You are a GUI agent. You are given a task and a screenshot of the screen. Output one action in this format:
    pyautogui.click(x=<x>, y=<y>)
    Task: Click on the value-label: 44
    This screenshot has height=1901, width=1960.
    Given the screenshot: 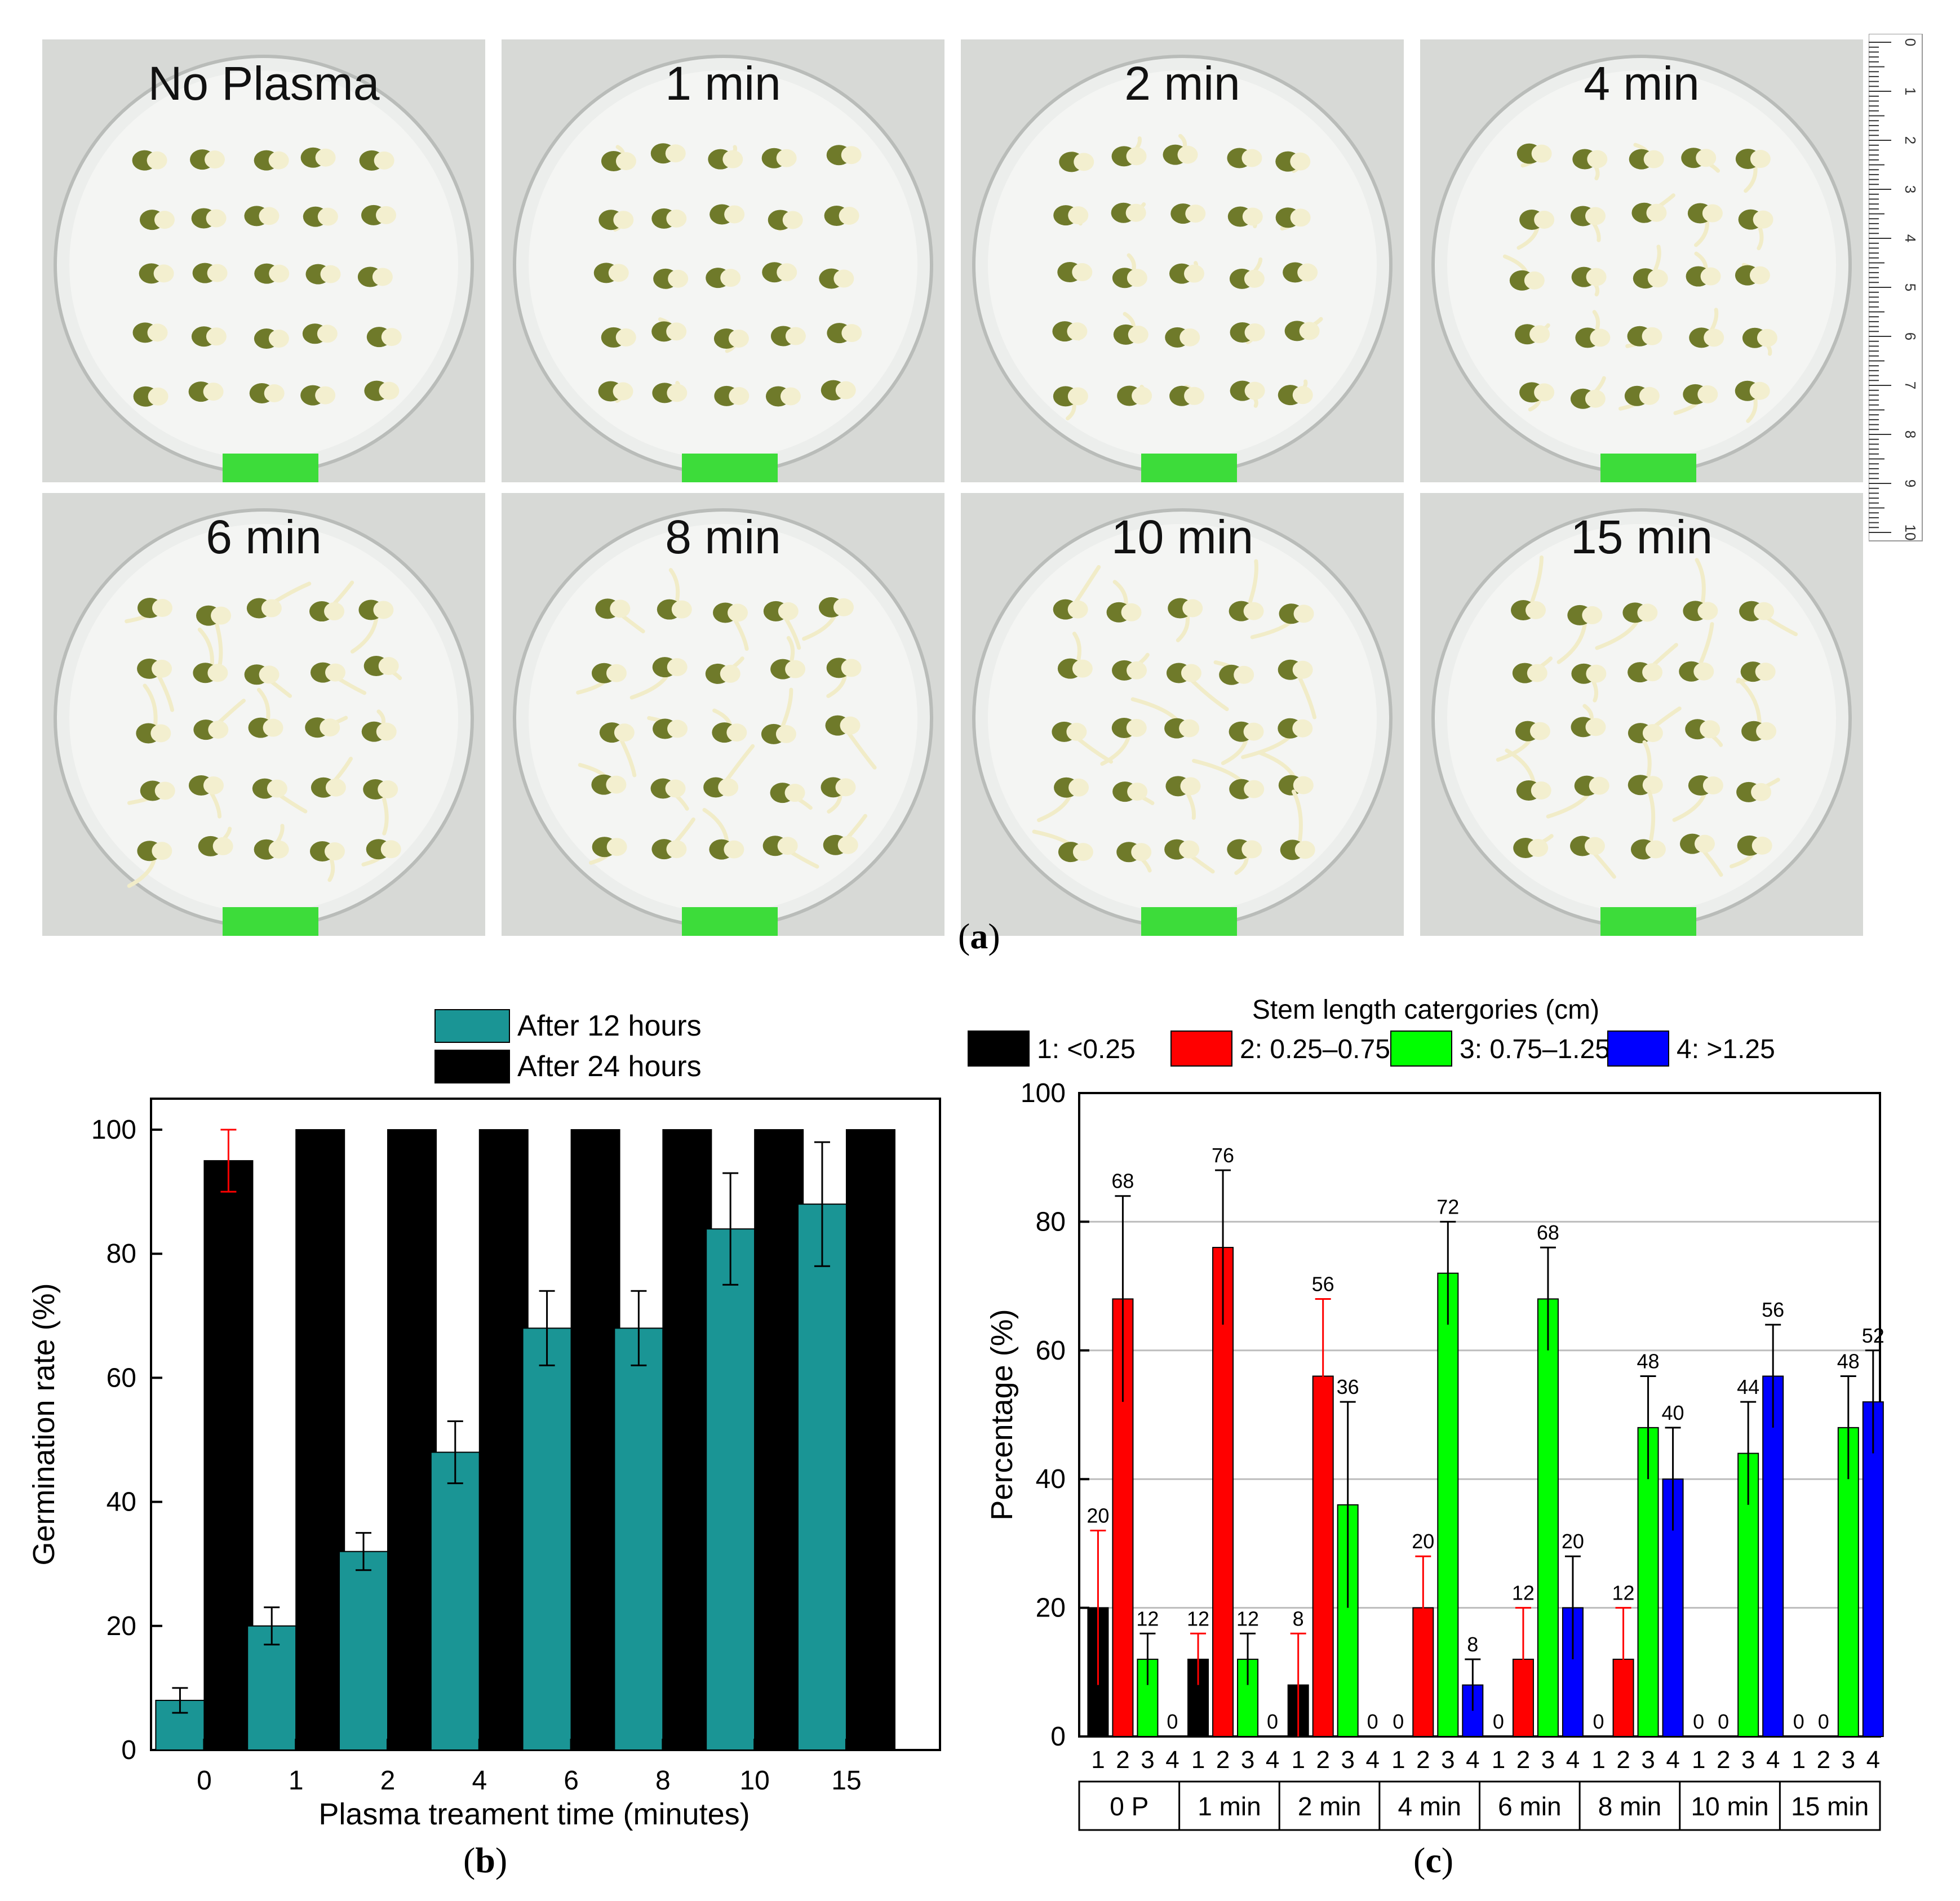 What is the action you would take?
    pyautogui.click(x=1748, y=1386)
    